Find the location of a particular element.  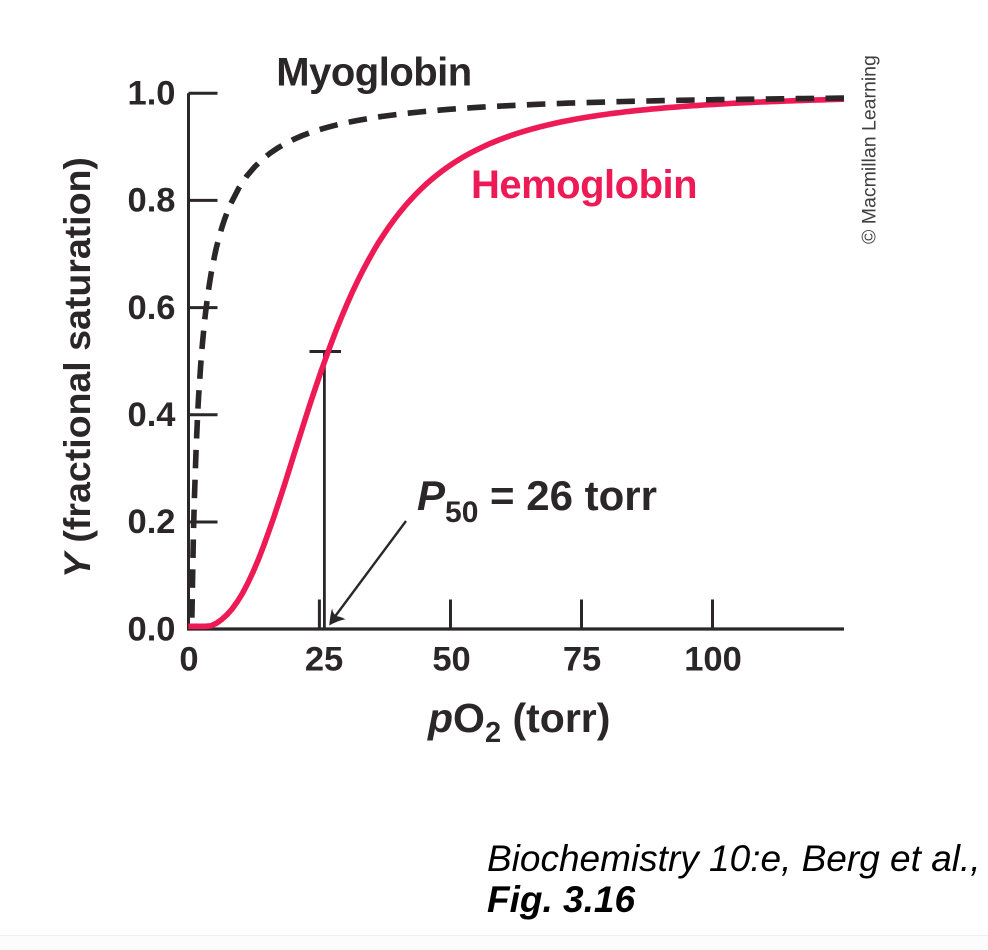

svg-text: 0.6 is located at coordinates (152, 308).